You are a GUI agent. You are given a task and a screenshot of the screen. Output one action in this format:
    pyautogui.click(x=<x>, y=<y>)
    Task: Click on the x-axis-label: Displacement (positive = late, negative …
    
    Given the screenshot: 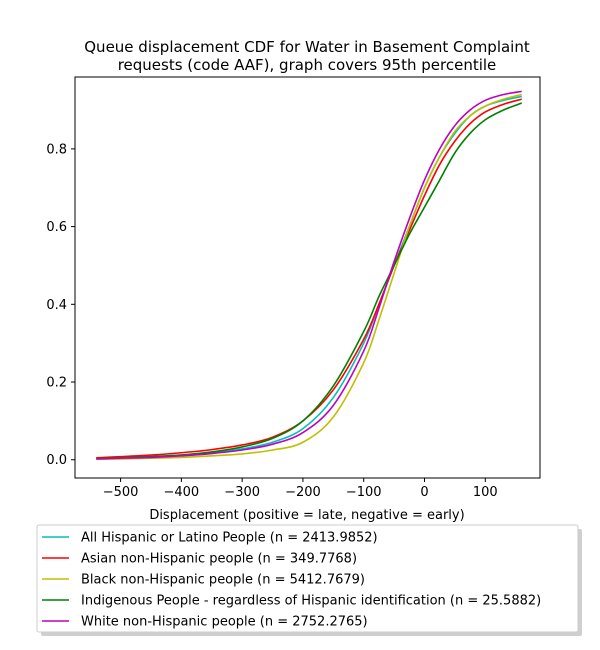 What is the action you would take?
    pyautogui.click(x=306, y=515)
    